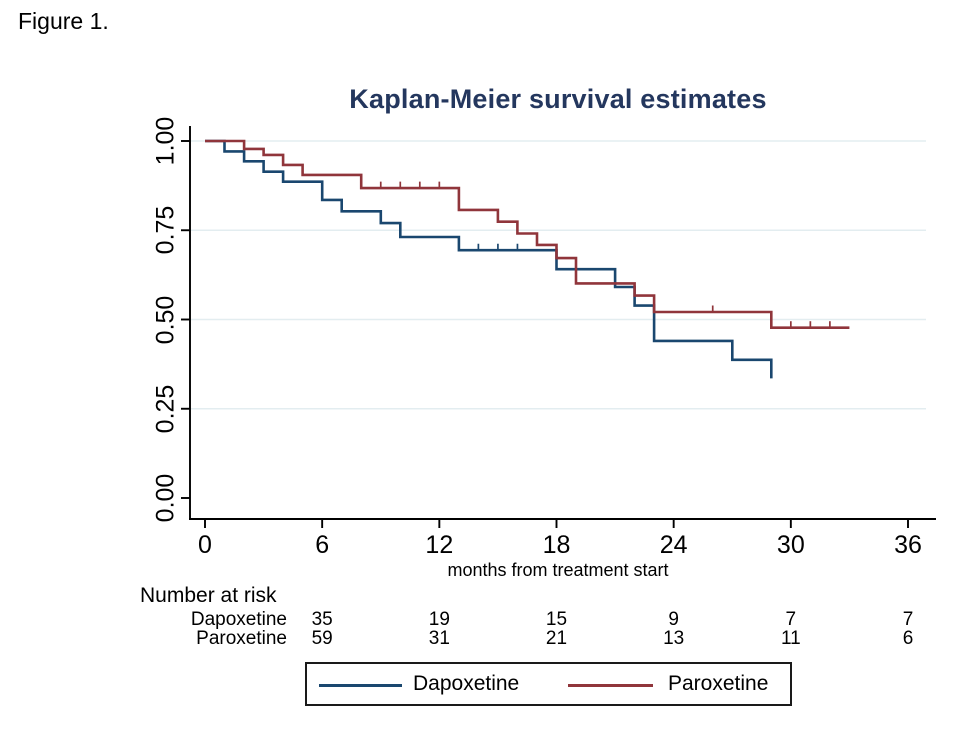 This screenshot has height=729, width=957. Describe the element at coordinates (165, 409) in the screenshot. I see `y-tick-label: 0.25` at that location.